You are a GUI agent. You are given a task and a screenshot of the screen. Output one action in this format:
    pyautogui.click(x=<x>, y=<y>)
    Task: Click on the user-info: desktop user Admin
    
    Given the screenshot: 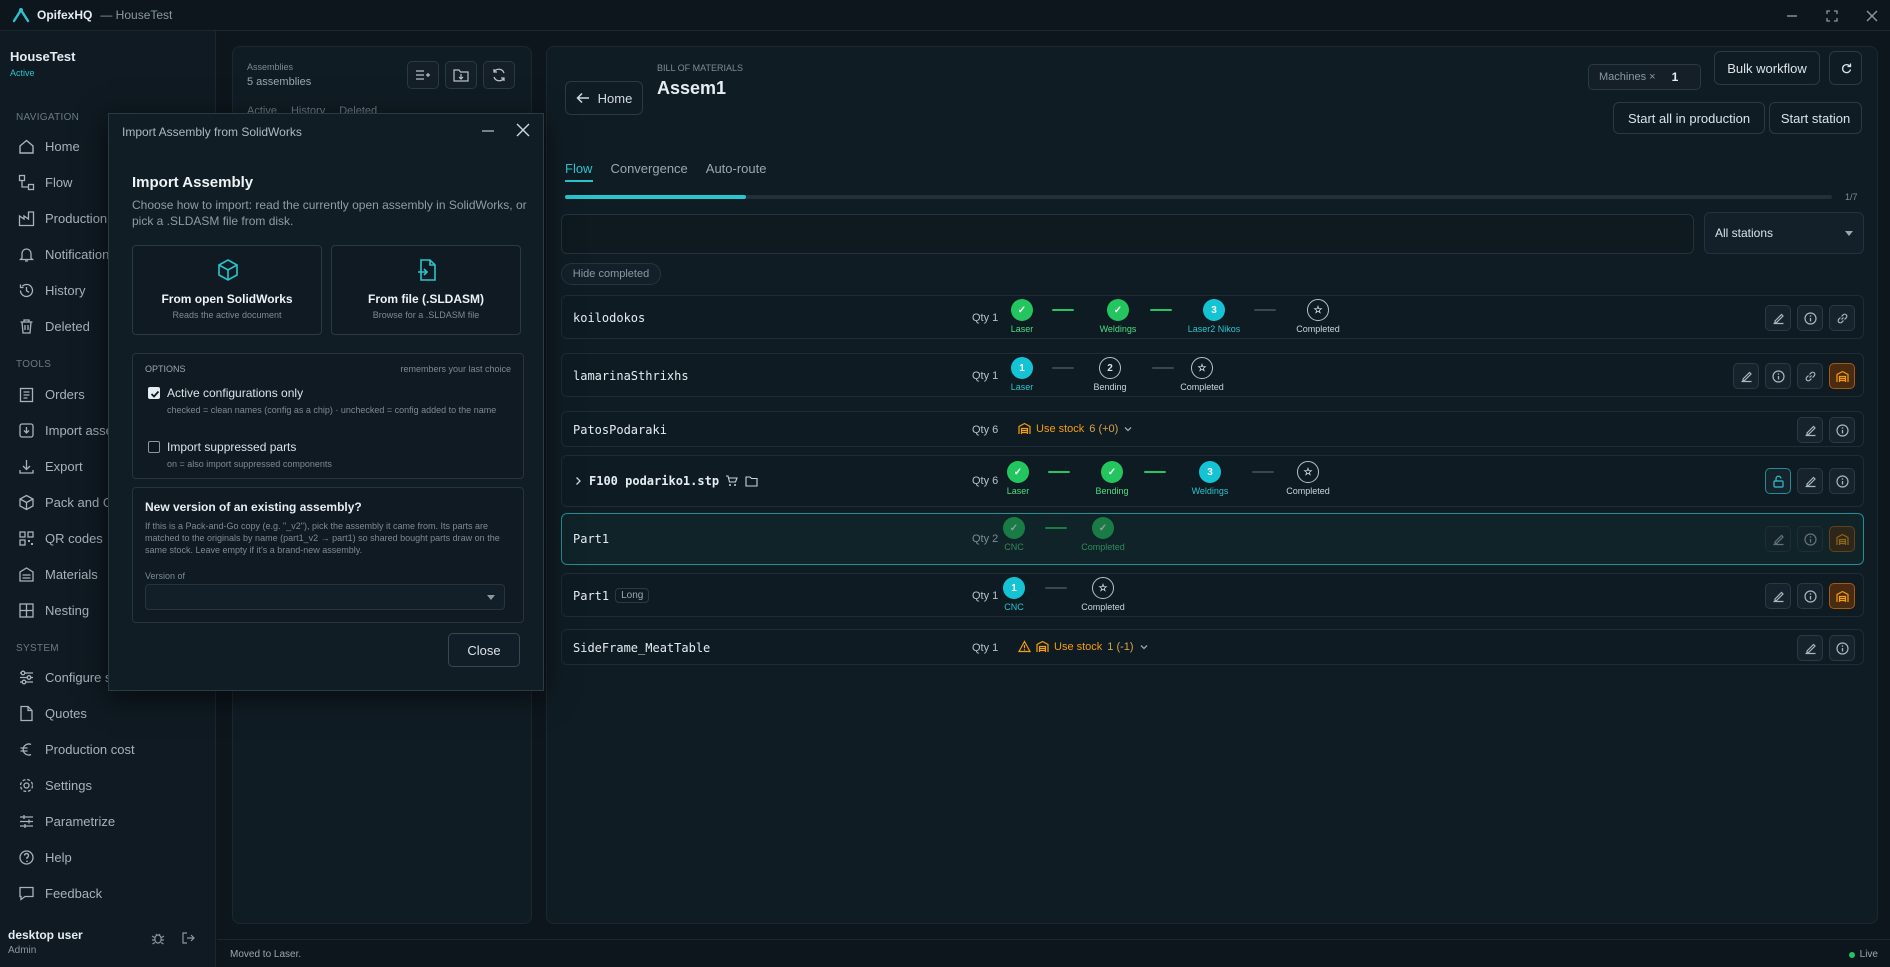 What is the action you would take?
    pyautogui.click(x=45, y=942)
    